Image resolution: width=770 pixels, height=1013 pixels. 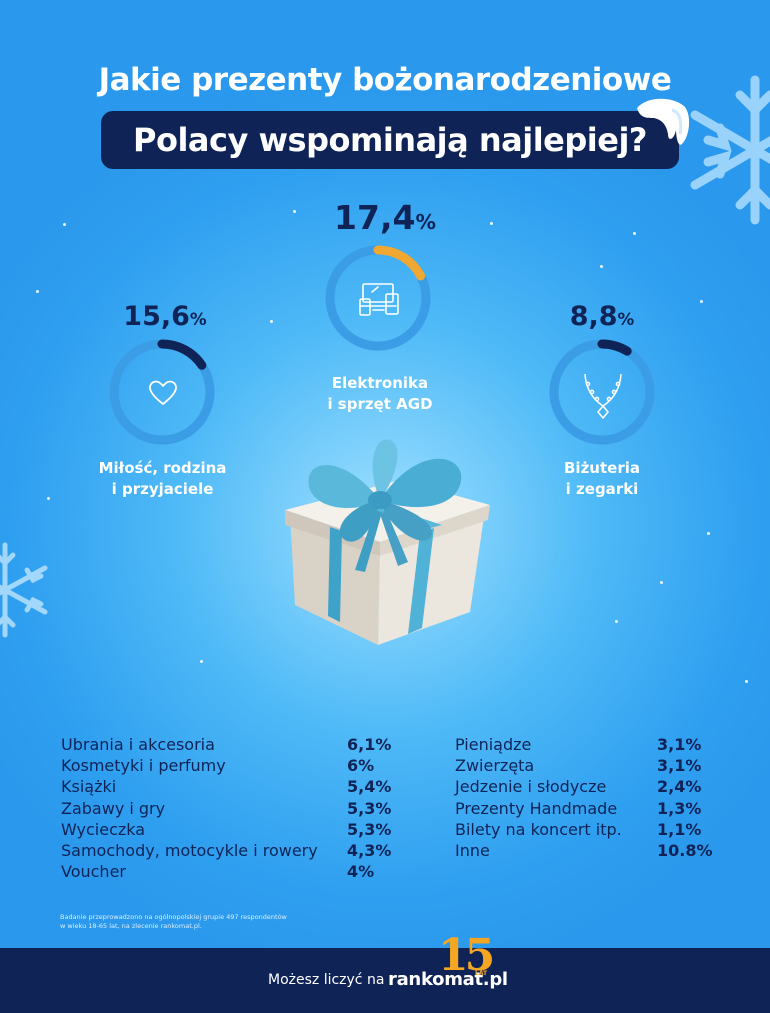 What do you see at coordinates (679, 787) in the screenshot?
I see `category-value: 2,4%` at bounding box center [679, 787].